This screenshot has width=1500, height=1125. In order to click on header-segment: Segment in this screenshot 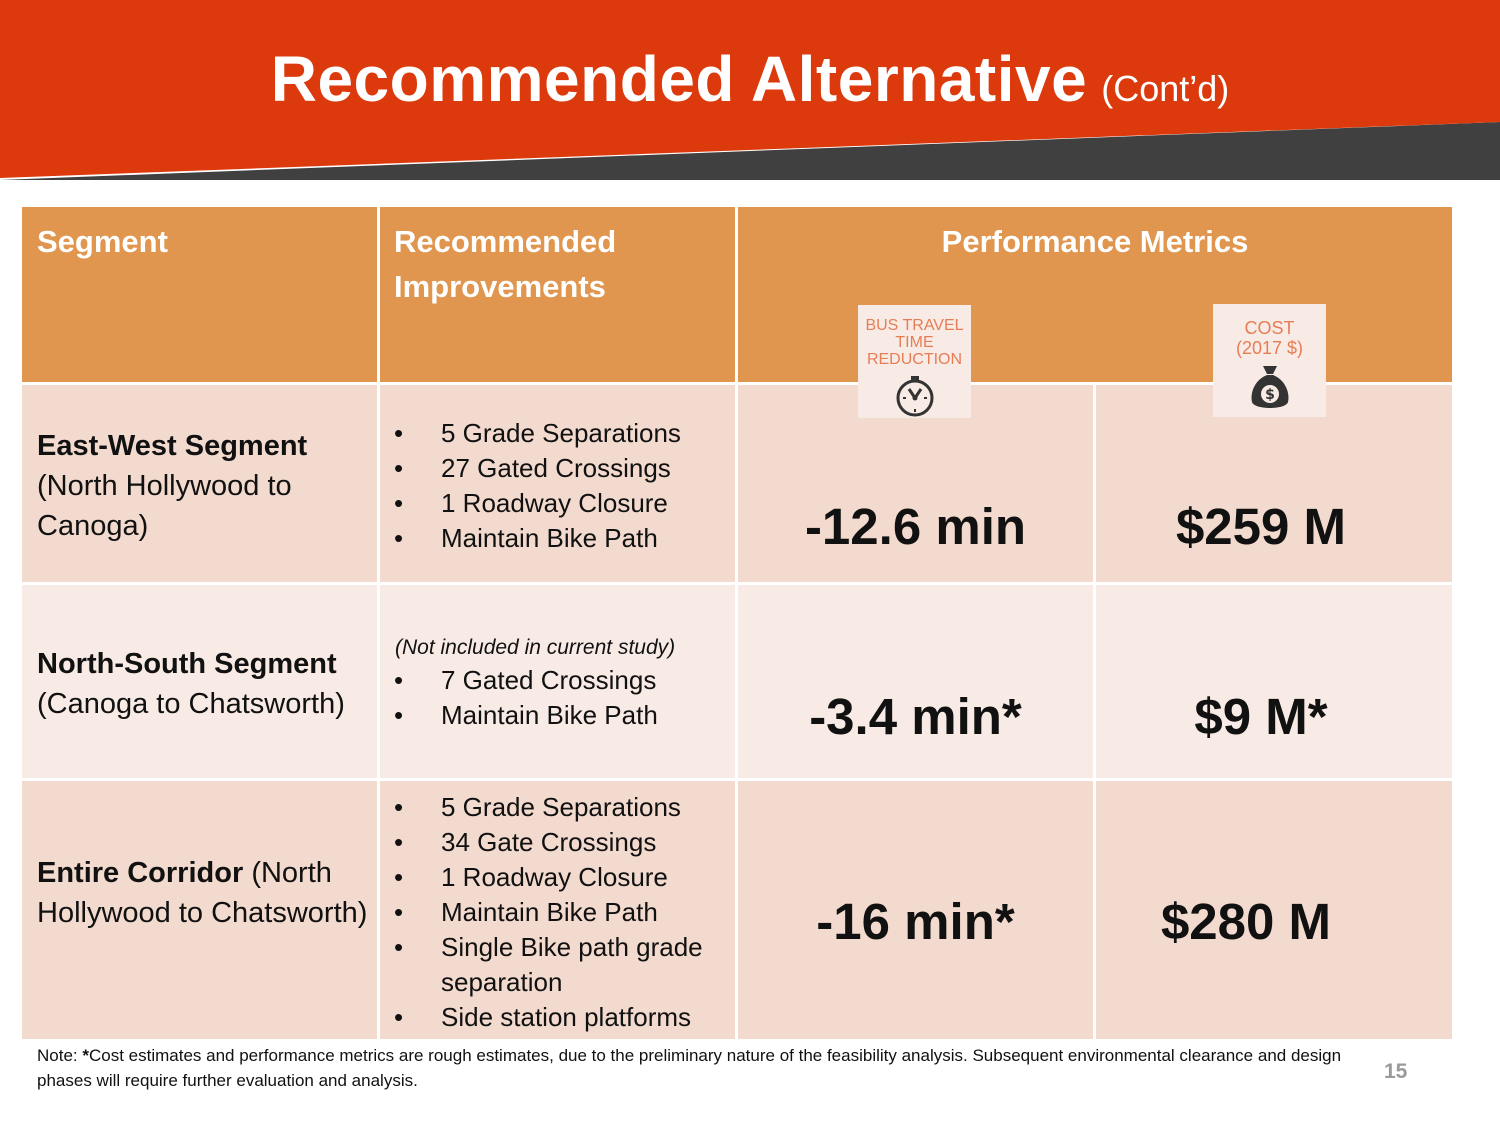, I will do `click(102, 241)`.